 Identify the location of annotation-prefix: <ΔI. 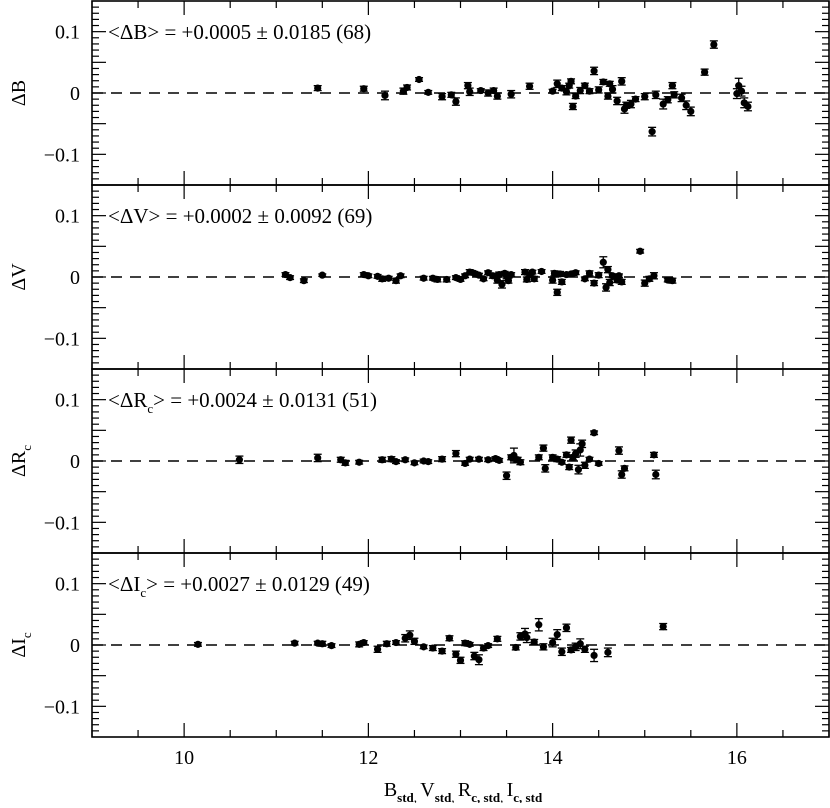
(124, 584).